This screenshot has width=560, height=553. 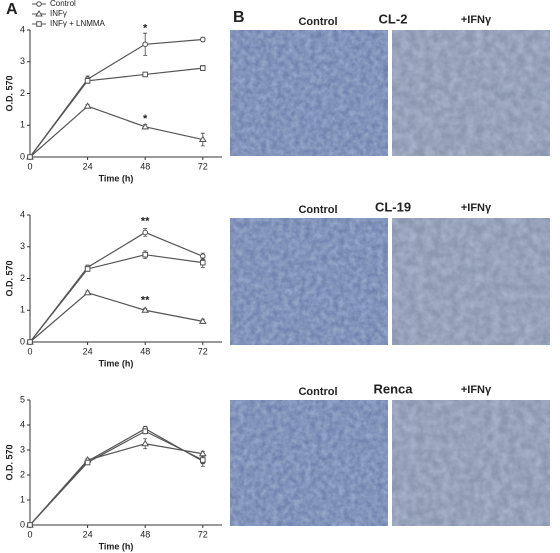 What do you see at coordinates (239, 17) in the screenshot?
I see `panel-label: B` at bounding box center [239, 17].